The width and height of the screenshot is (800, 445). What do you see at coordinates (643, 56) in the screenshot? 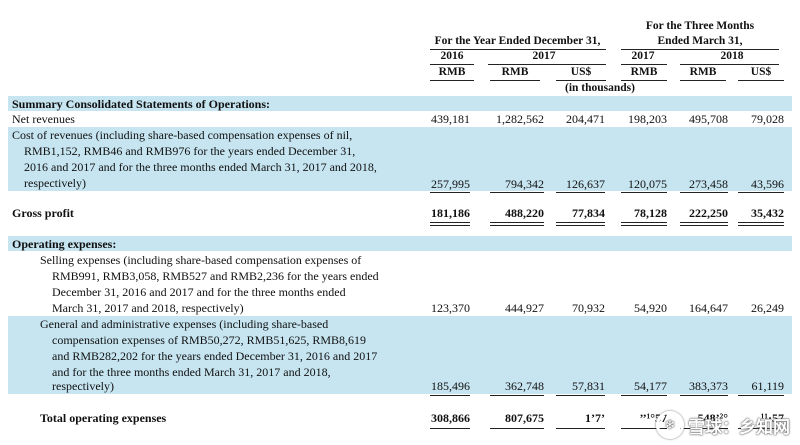
I see `year-2017-quarter: 2017` at bounding box center [643, 56].